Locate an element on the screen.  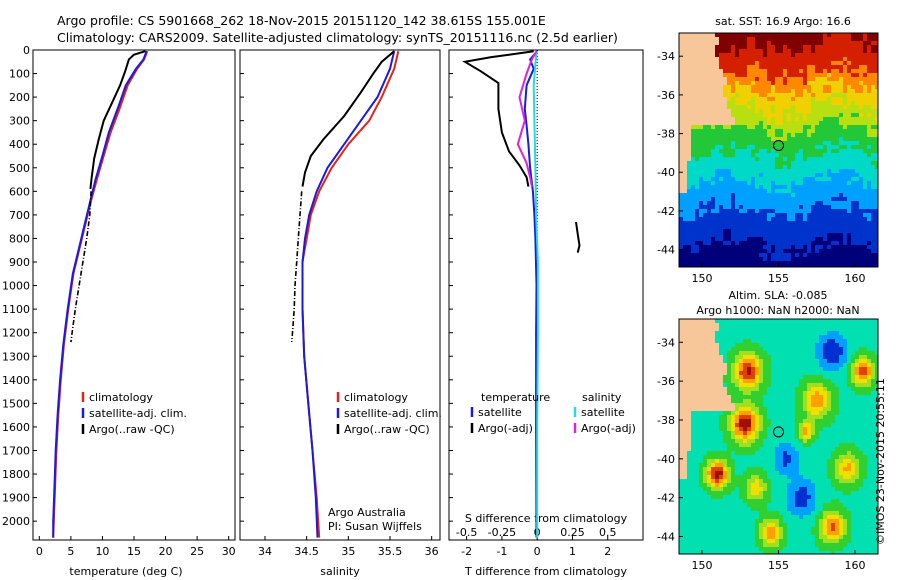
temperature-ytick-label: 1900 is located at coordinates (16, 498).